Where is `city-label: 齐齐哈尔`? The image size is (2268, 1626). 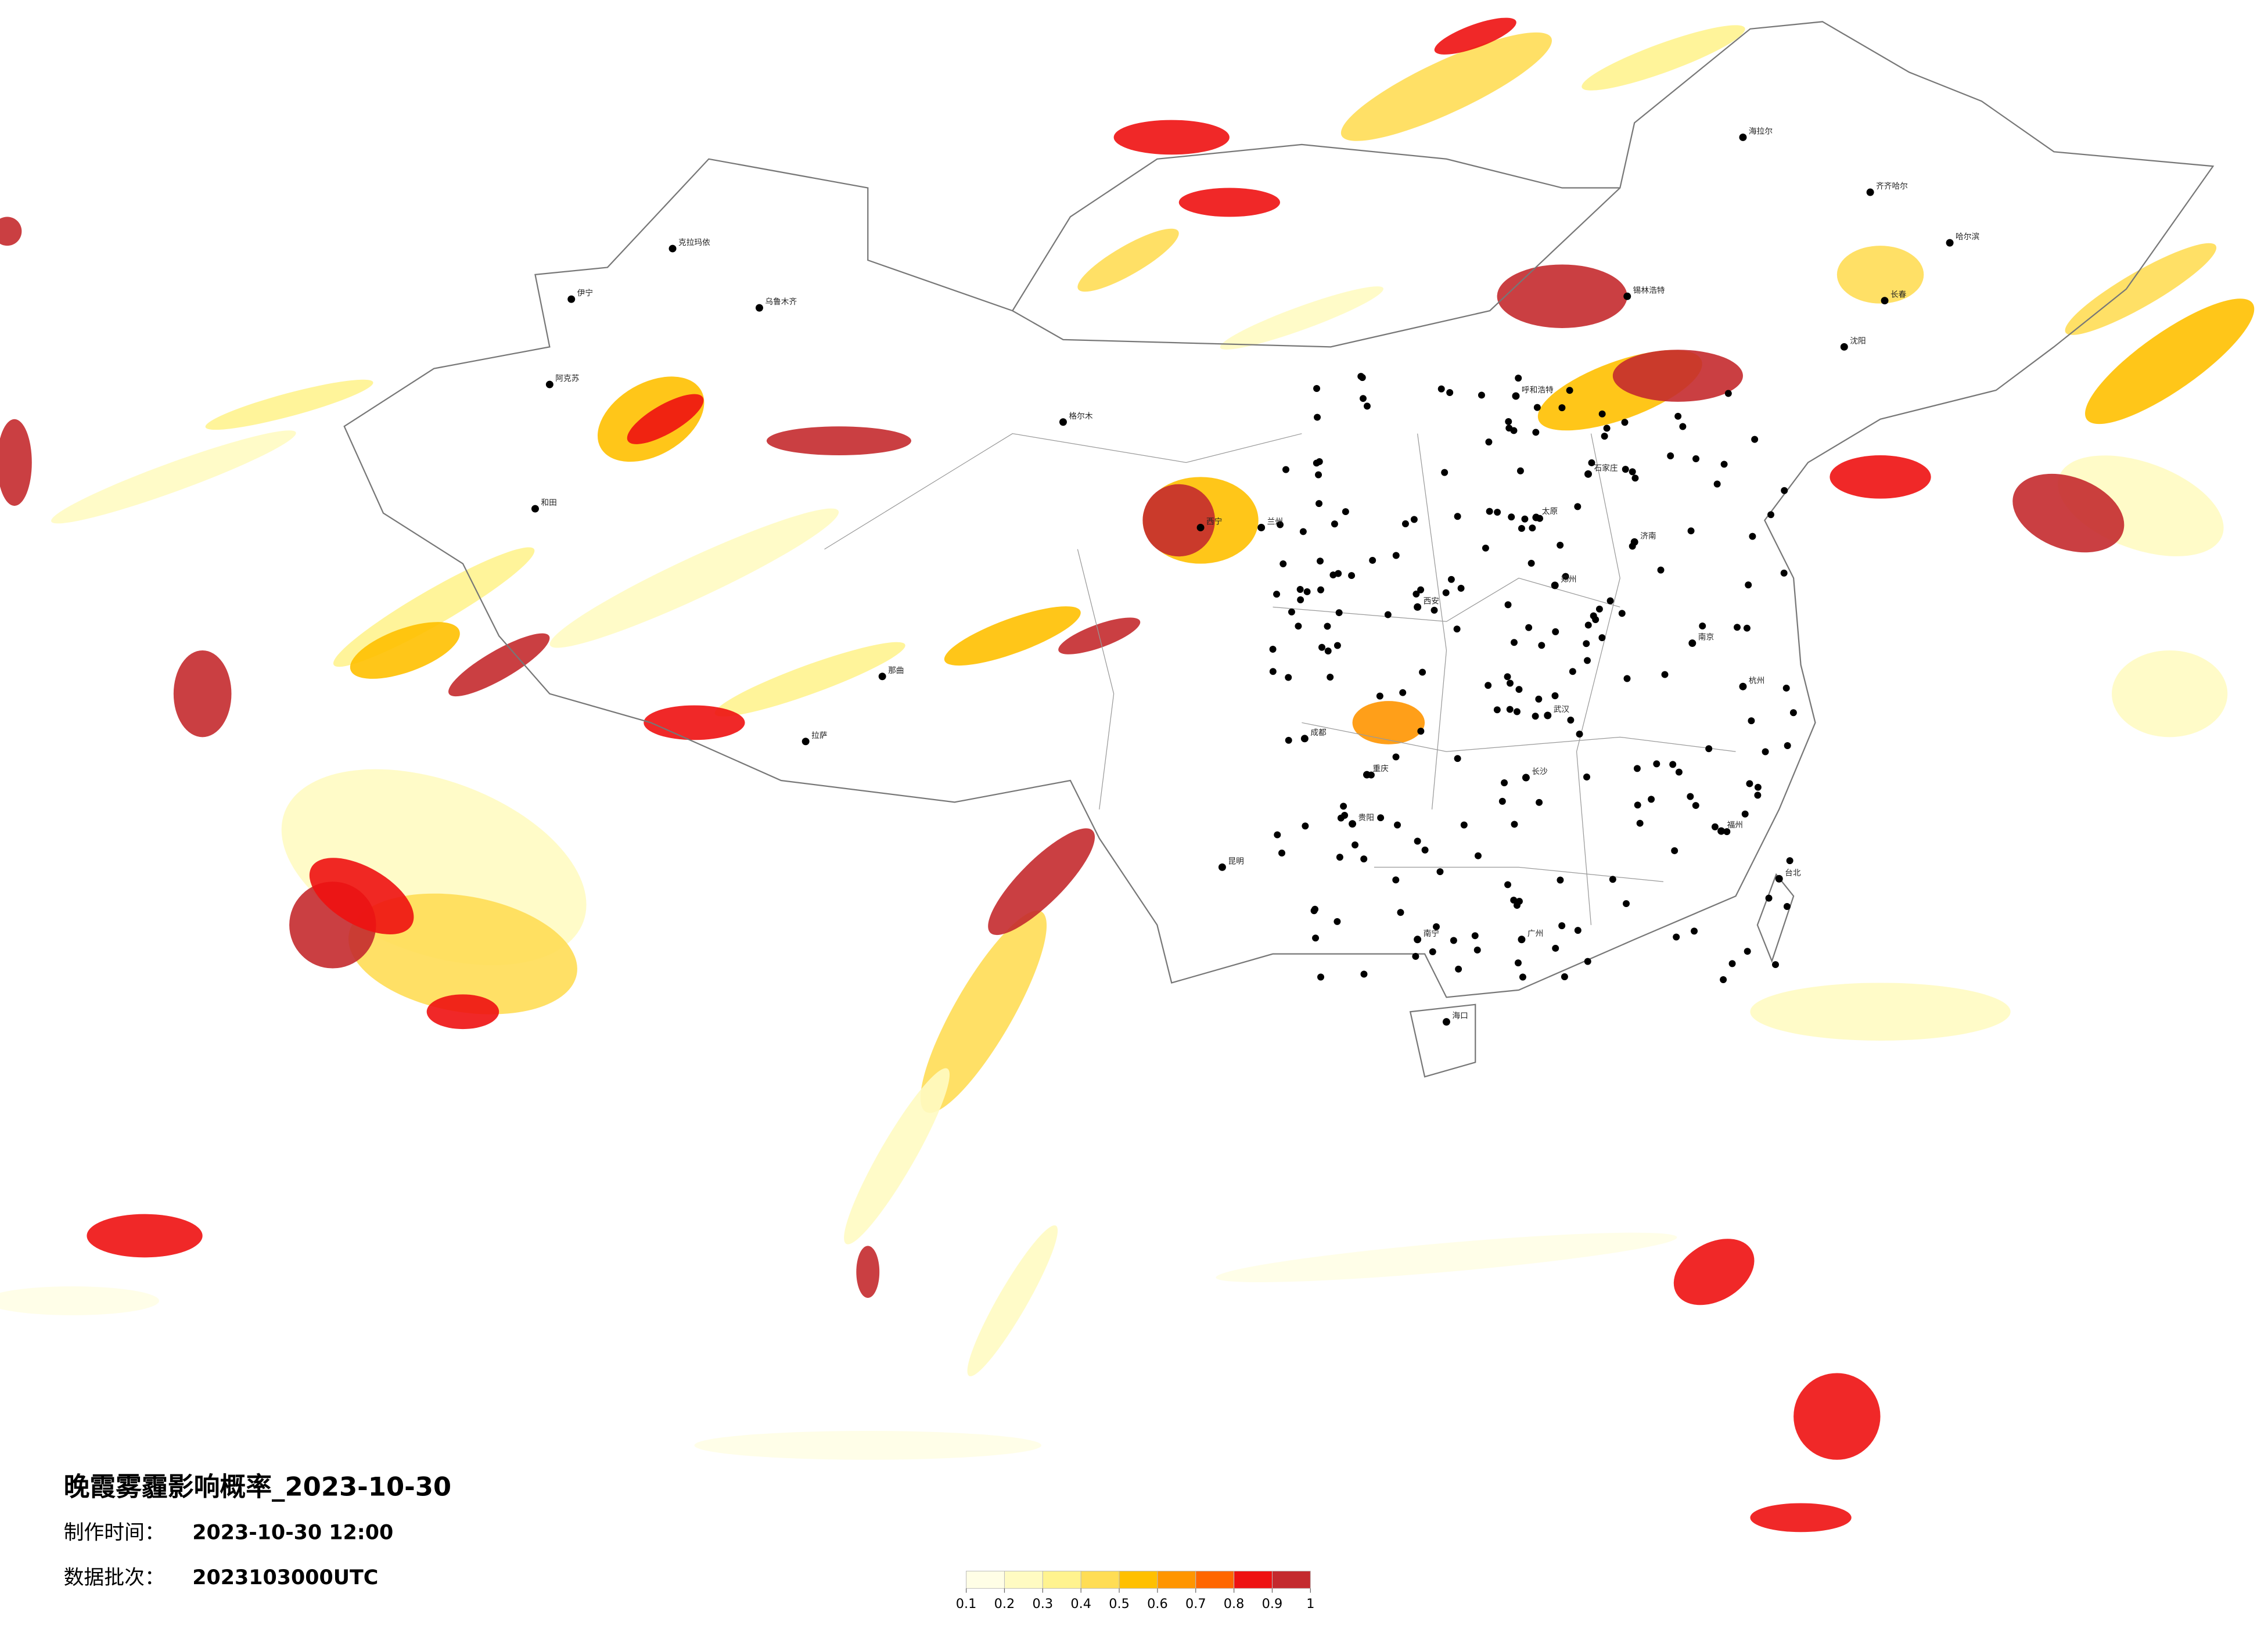 city-label: 齐齐哈尔 is located at coordinates (1892, 186).